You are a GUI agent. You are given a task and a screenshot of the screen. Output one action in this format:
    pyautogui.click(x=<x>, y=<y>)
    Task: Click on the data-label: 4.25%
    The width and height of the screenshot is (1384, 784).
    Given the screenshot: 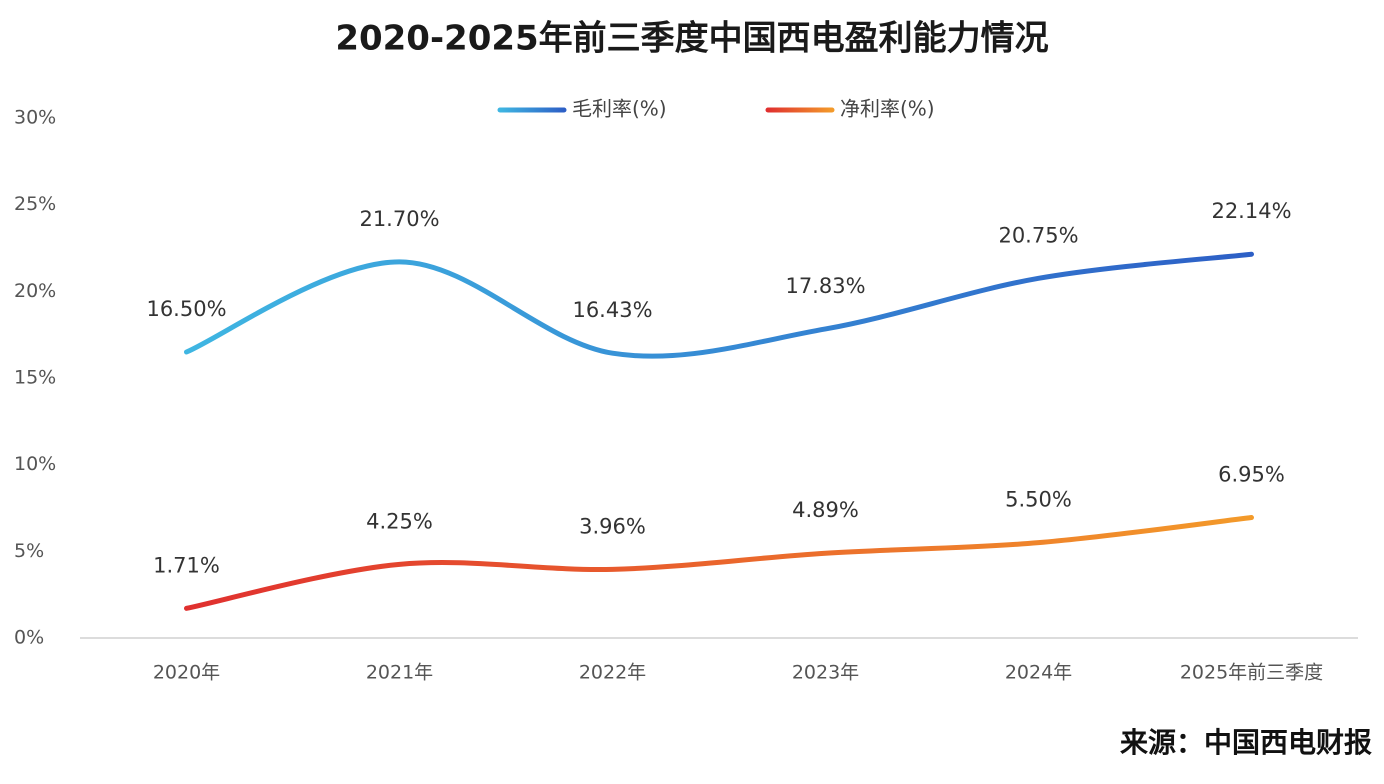 What is the action you would take?
    pyautogui.click(x=399, y=521)
    